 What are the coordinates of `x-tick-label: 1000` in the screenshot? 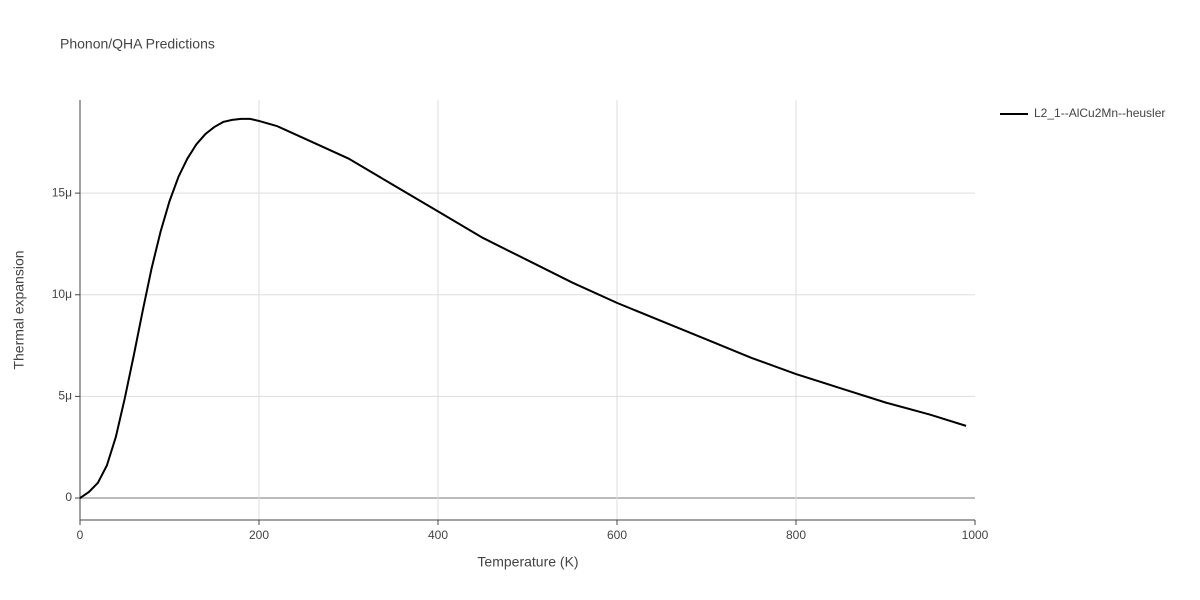 It's located at (975, 535).